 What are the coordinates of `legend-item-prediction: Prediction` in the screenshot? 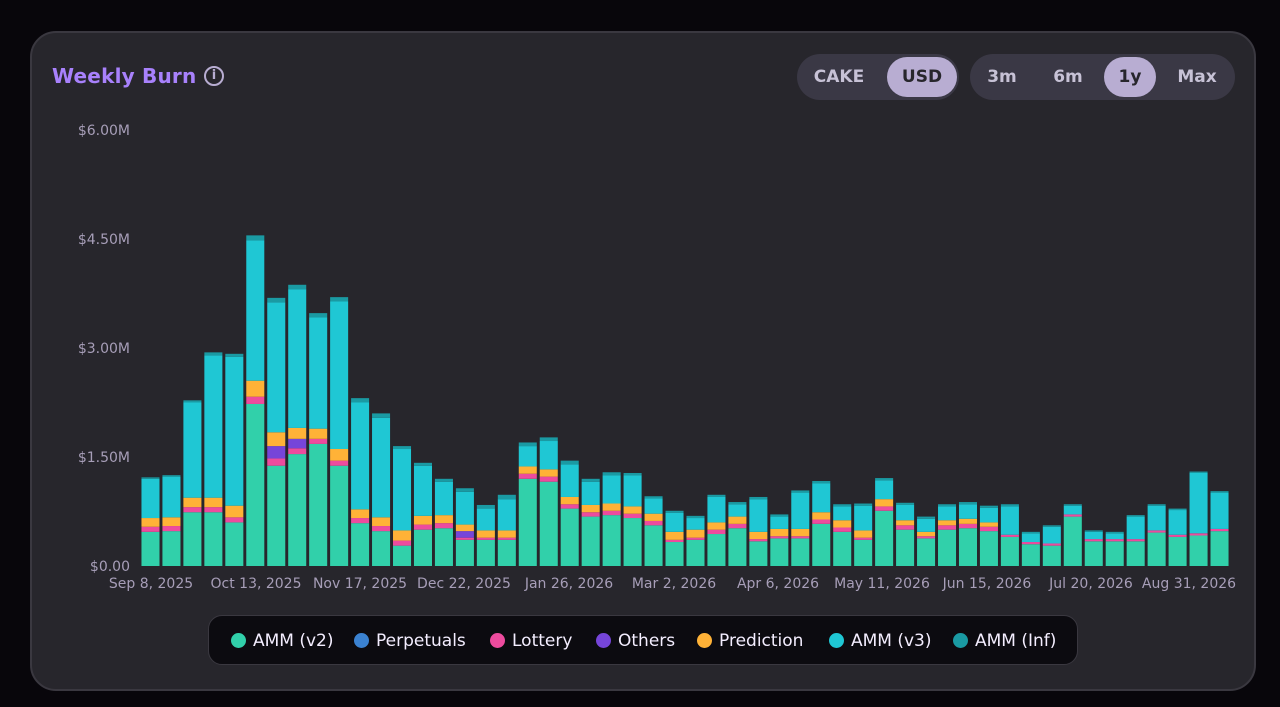 It's located at (750, 641).